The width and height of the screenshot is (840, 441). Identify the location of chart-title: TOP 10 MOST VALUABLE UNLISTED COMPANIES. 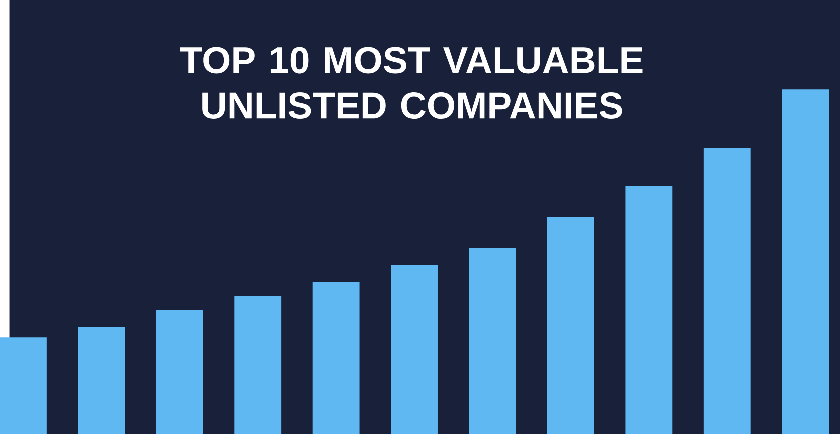
(411, 83).